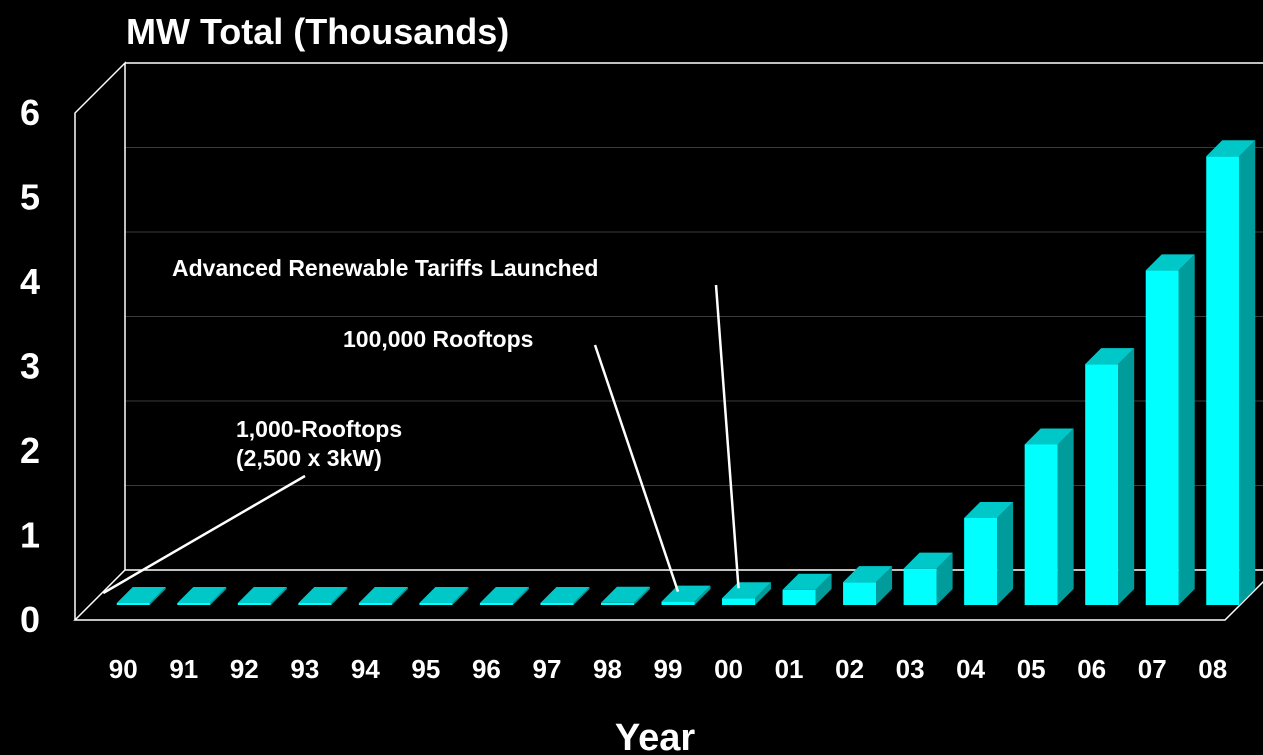  I want to click on x-tick-label: 97, so click(546, 669).